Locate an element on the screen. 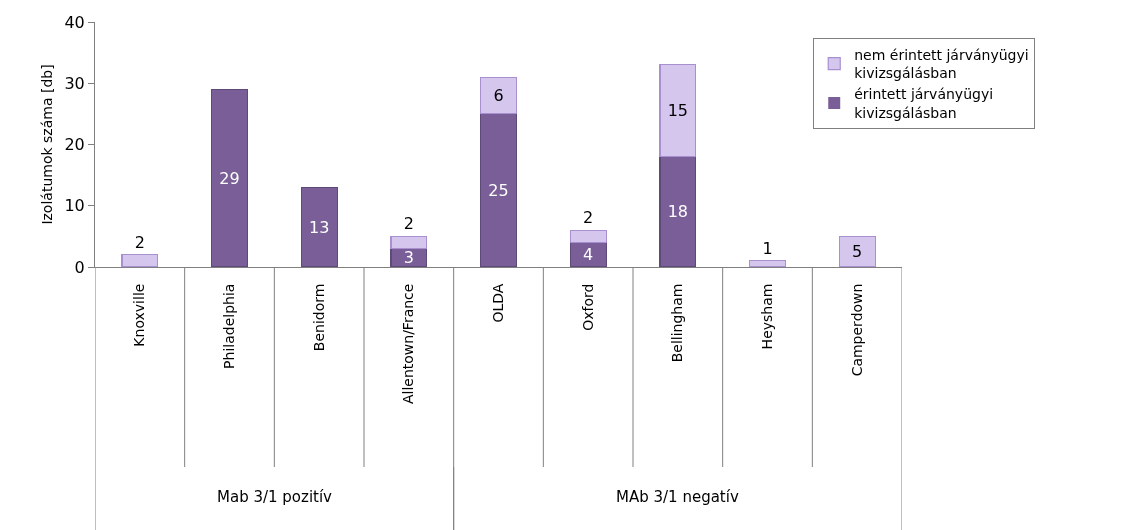  x-tick-label: Allentown/France is located at coordinates (408, 344).